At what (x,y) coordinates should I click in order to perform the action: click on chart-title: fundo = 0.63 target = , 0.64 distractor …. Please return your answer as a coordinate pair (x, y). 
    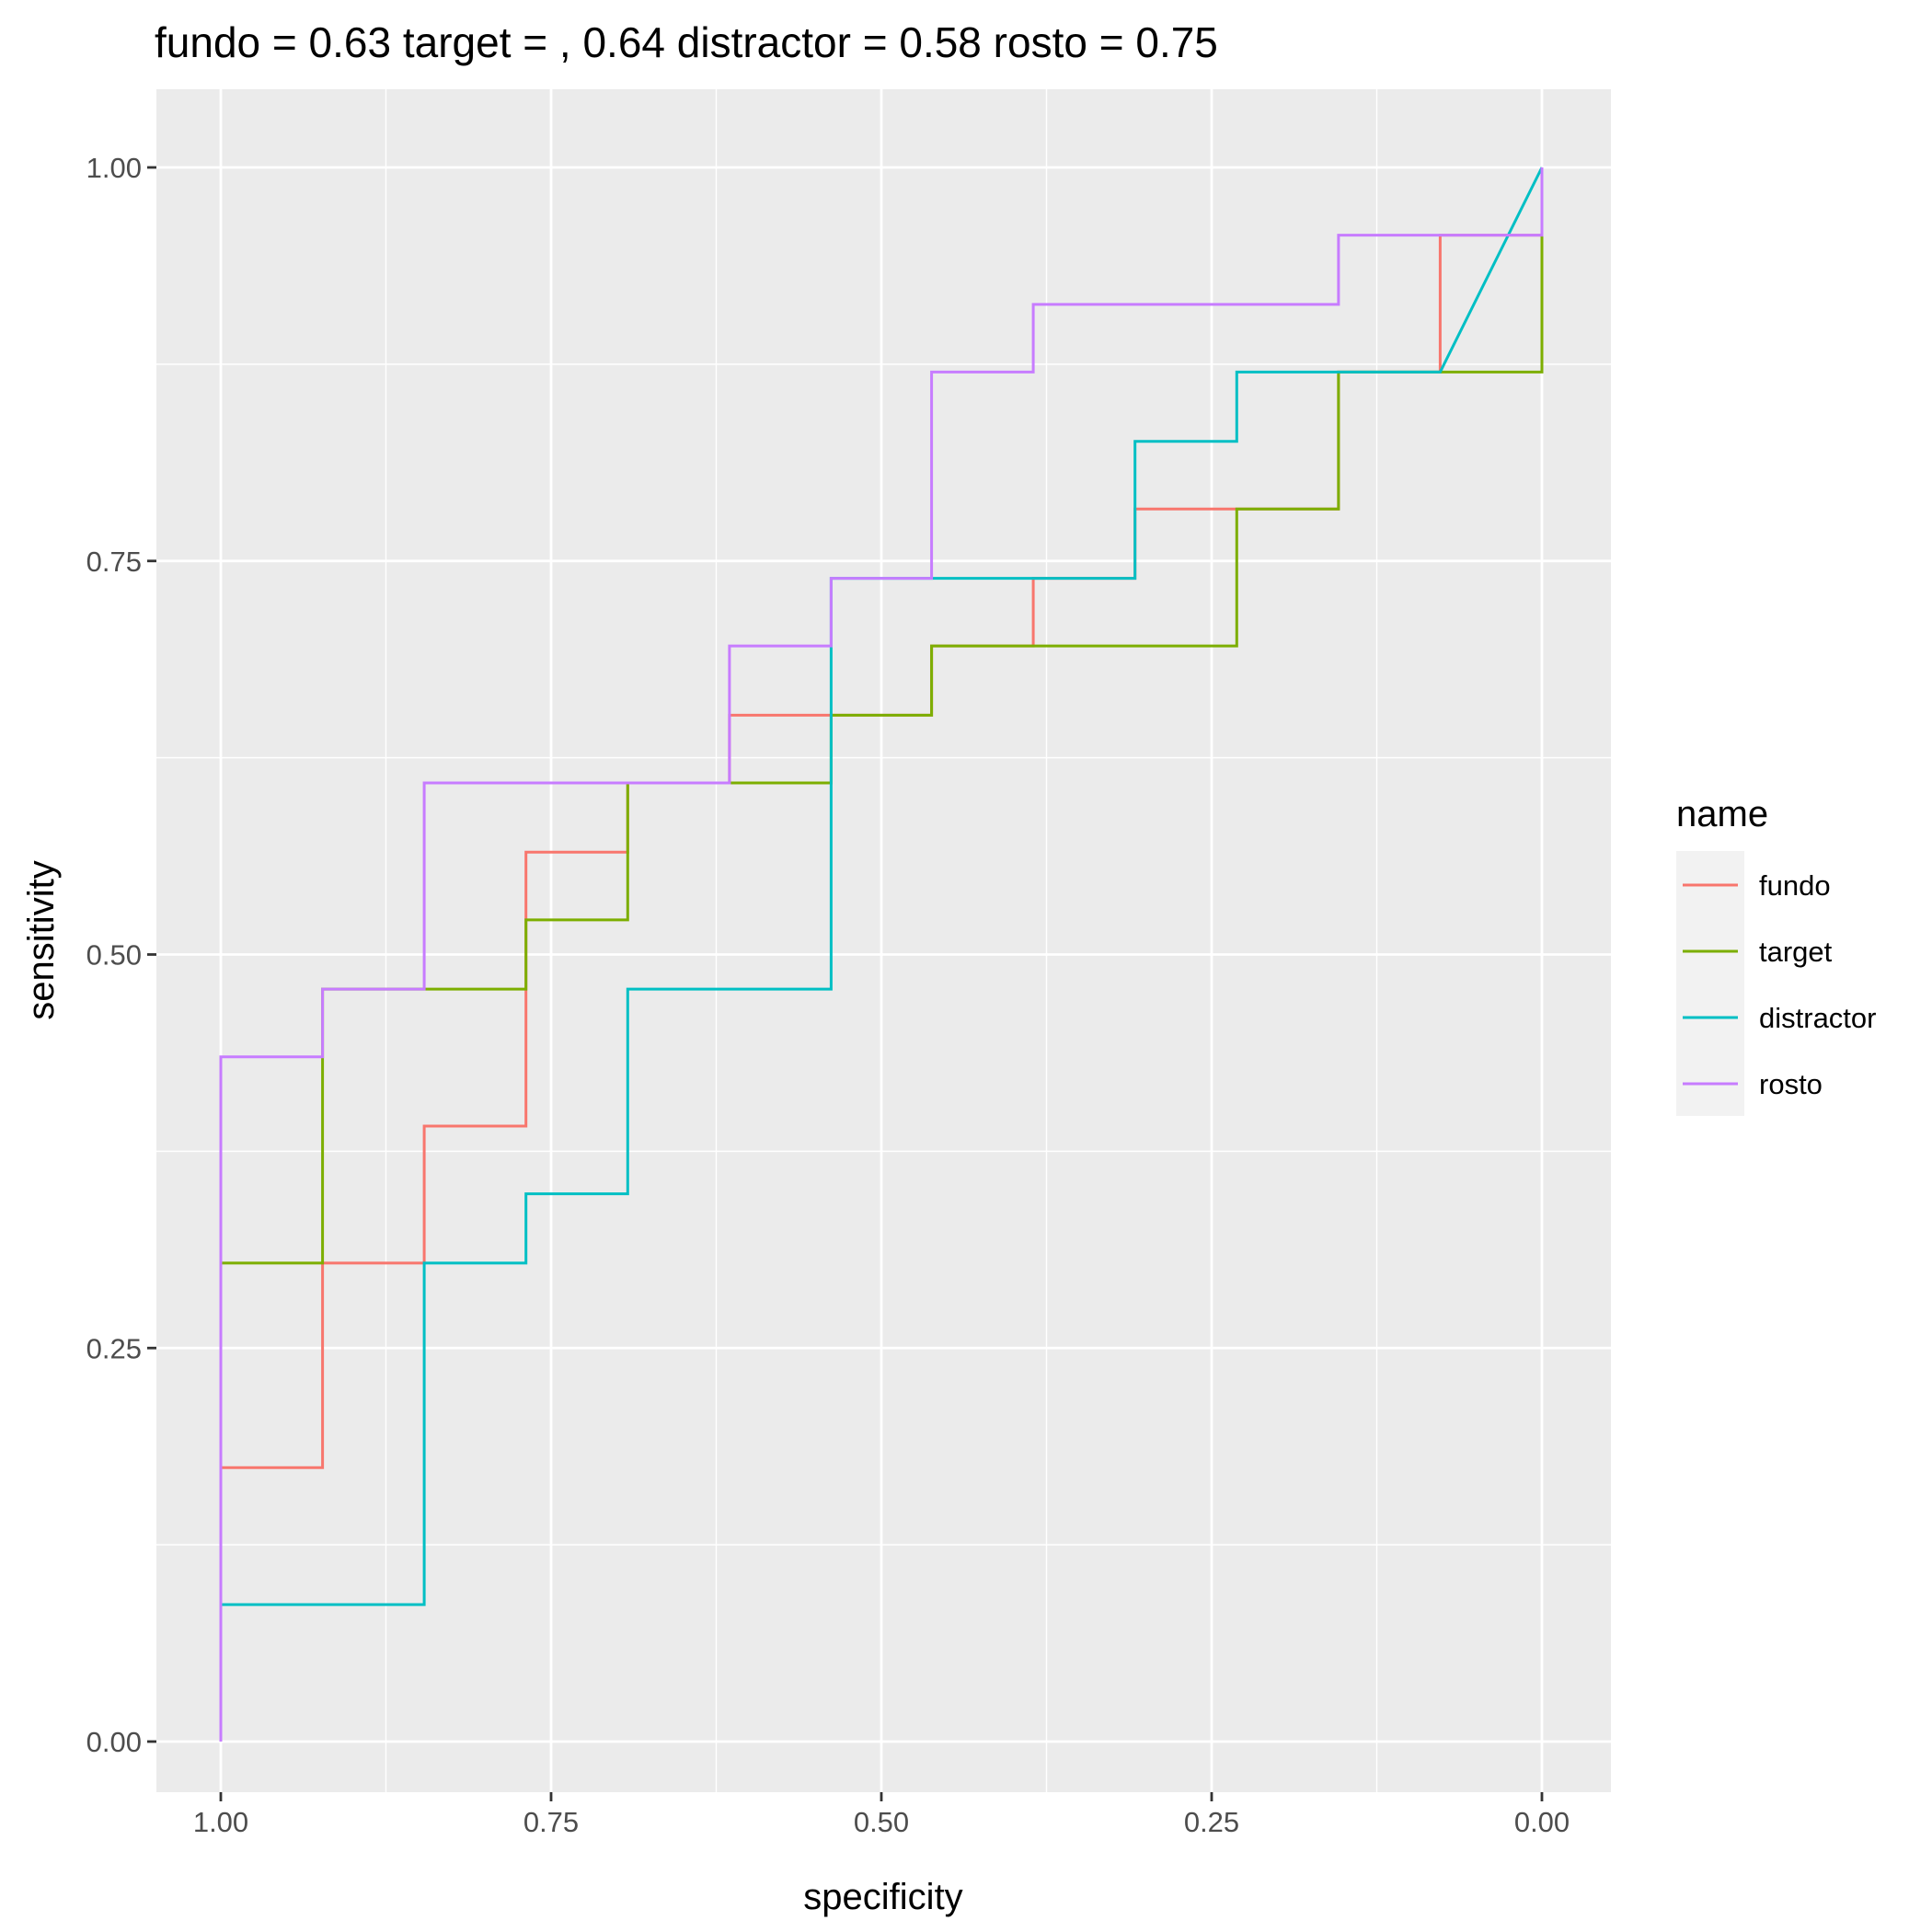
    Looking at the image, I should click on (686, 42).